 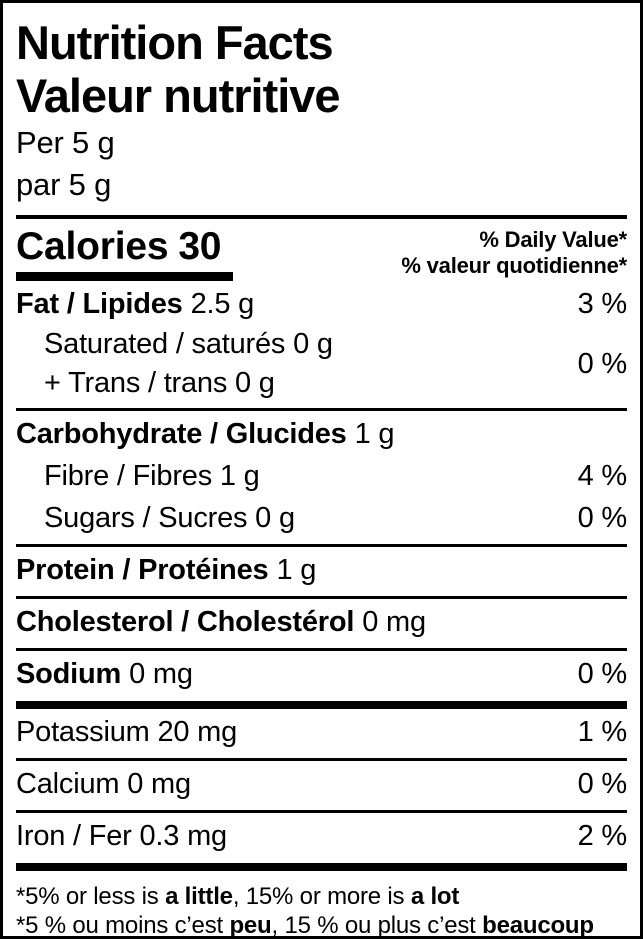 What do you see at coordinates (321, 674) in the screenshot?
I see `row-sodium: Sodium 0 mg 0 %` at bounding box center [321, 674].